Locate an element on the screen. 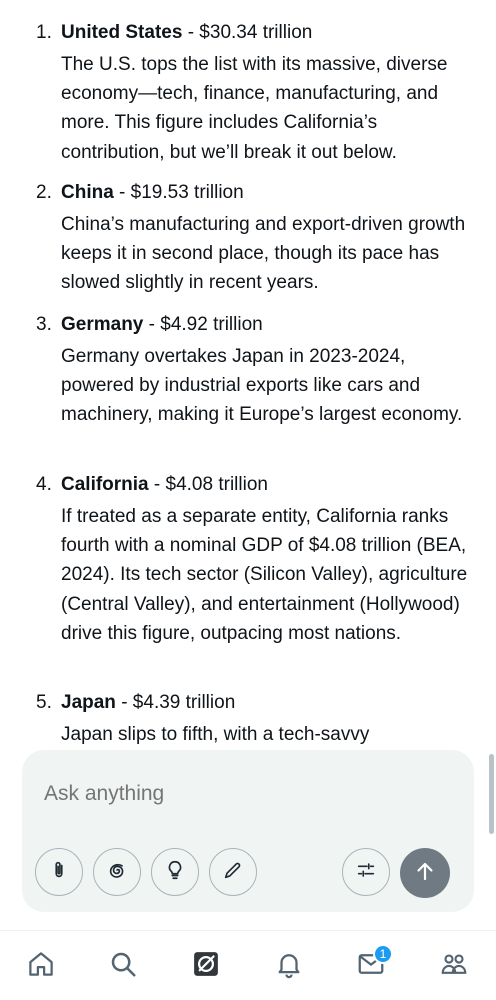 This screenshot has width=496, height=1000. list-number: 5. is located at coordinates (44, 702).